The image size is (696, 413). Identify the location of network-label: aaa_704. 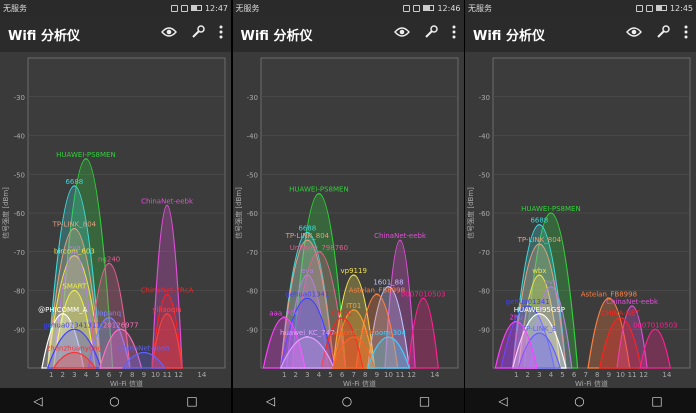
(284, 314).